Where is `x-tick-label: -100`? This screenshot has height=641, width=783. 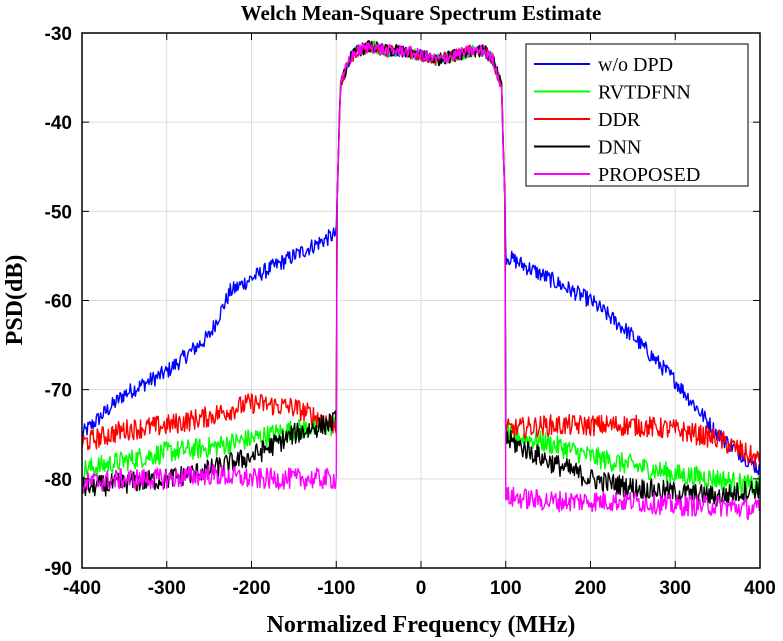
x-tick-label: -100 is located at coordinates (336, 588).